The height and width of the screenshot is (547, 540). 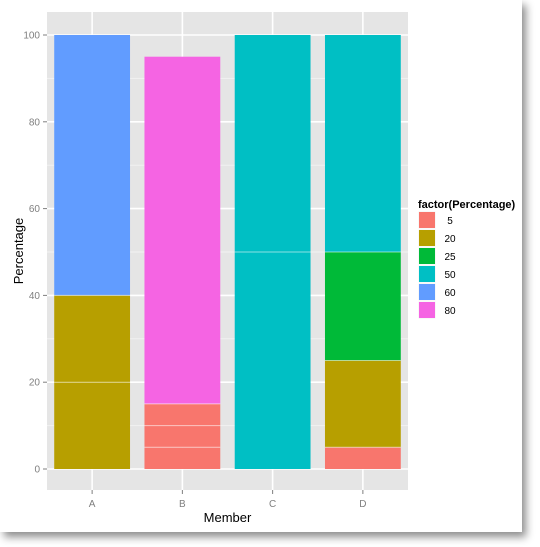 I want to click on y-tick-label: 60, so click(x=35, y=209).